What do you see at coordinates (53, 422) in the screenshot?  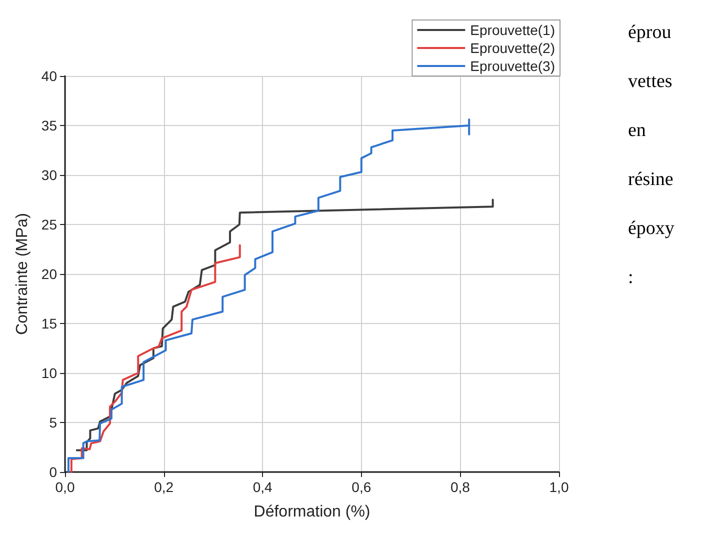 I see `y-tick-label: 5` at bounding box center [53, 422].